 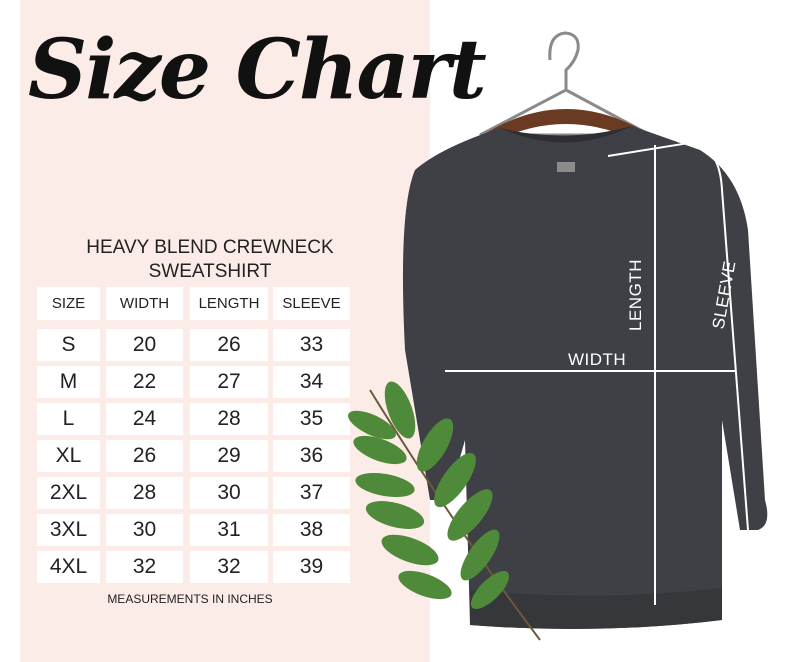 What do you see at coordinates (311, 303) in the screenshot?
I see `header-sleeve: SLEEVE` at bounding box center [311, 303].